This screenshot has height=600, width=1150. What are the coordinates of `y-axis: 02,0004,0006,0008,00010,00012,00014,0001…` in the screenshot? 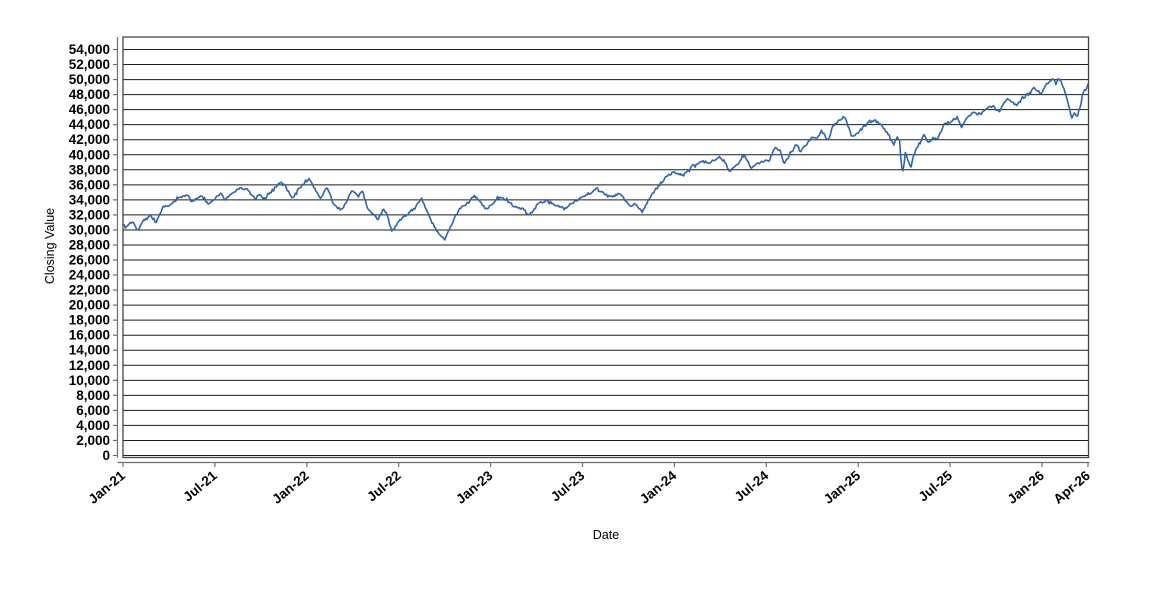 It's located at (94, 250).